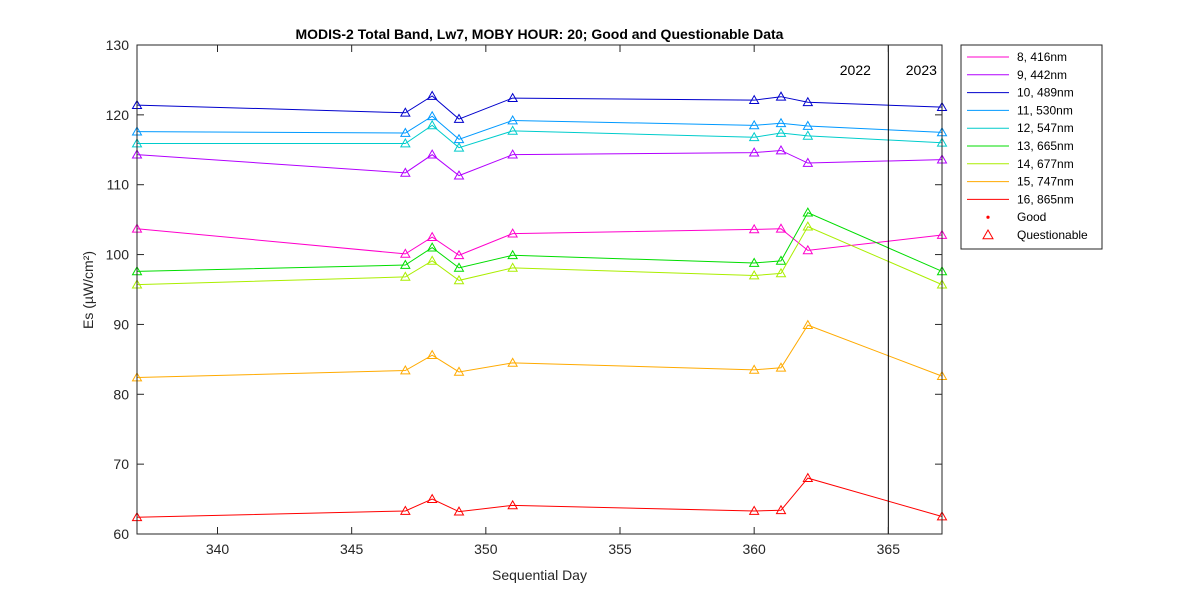 The width and height of the screenshot is (1200, 600). What do you see at coordinates (1045, 93) in the screenshot?
I see `legend-label: 10, 489nm` at bounding box center [1045, 93].